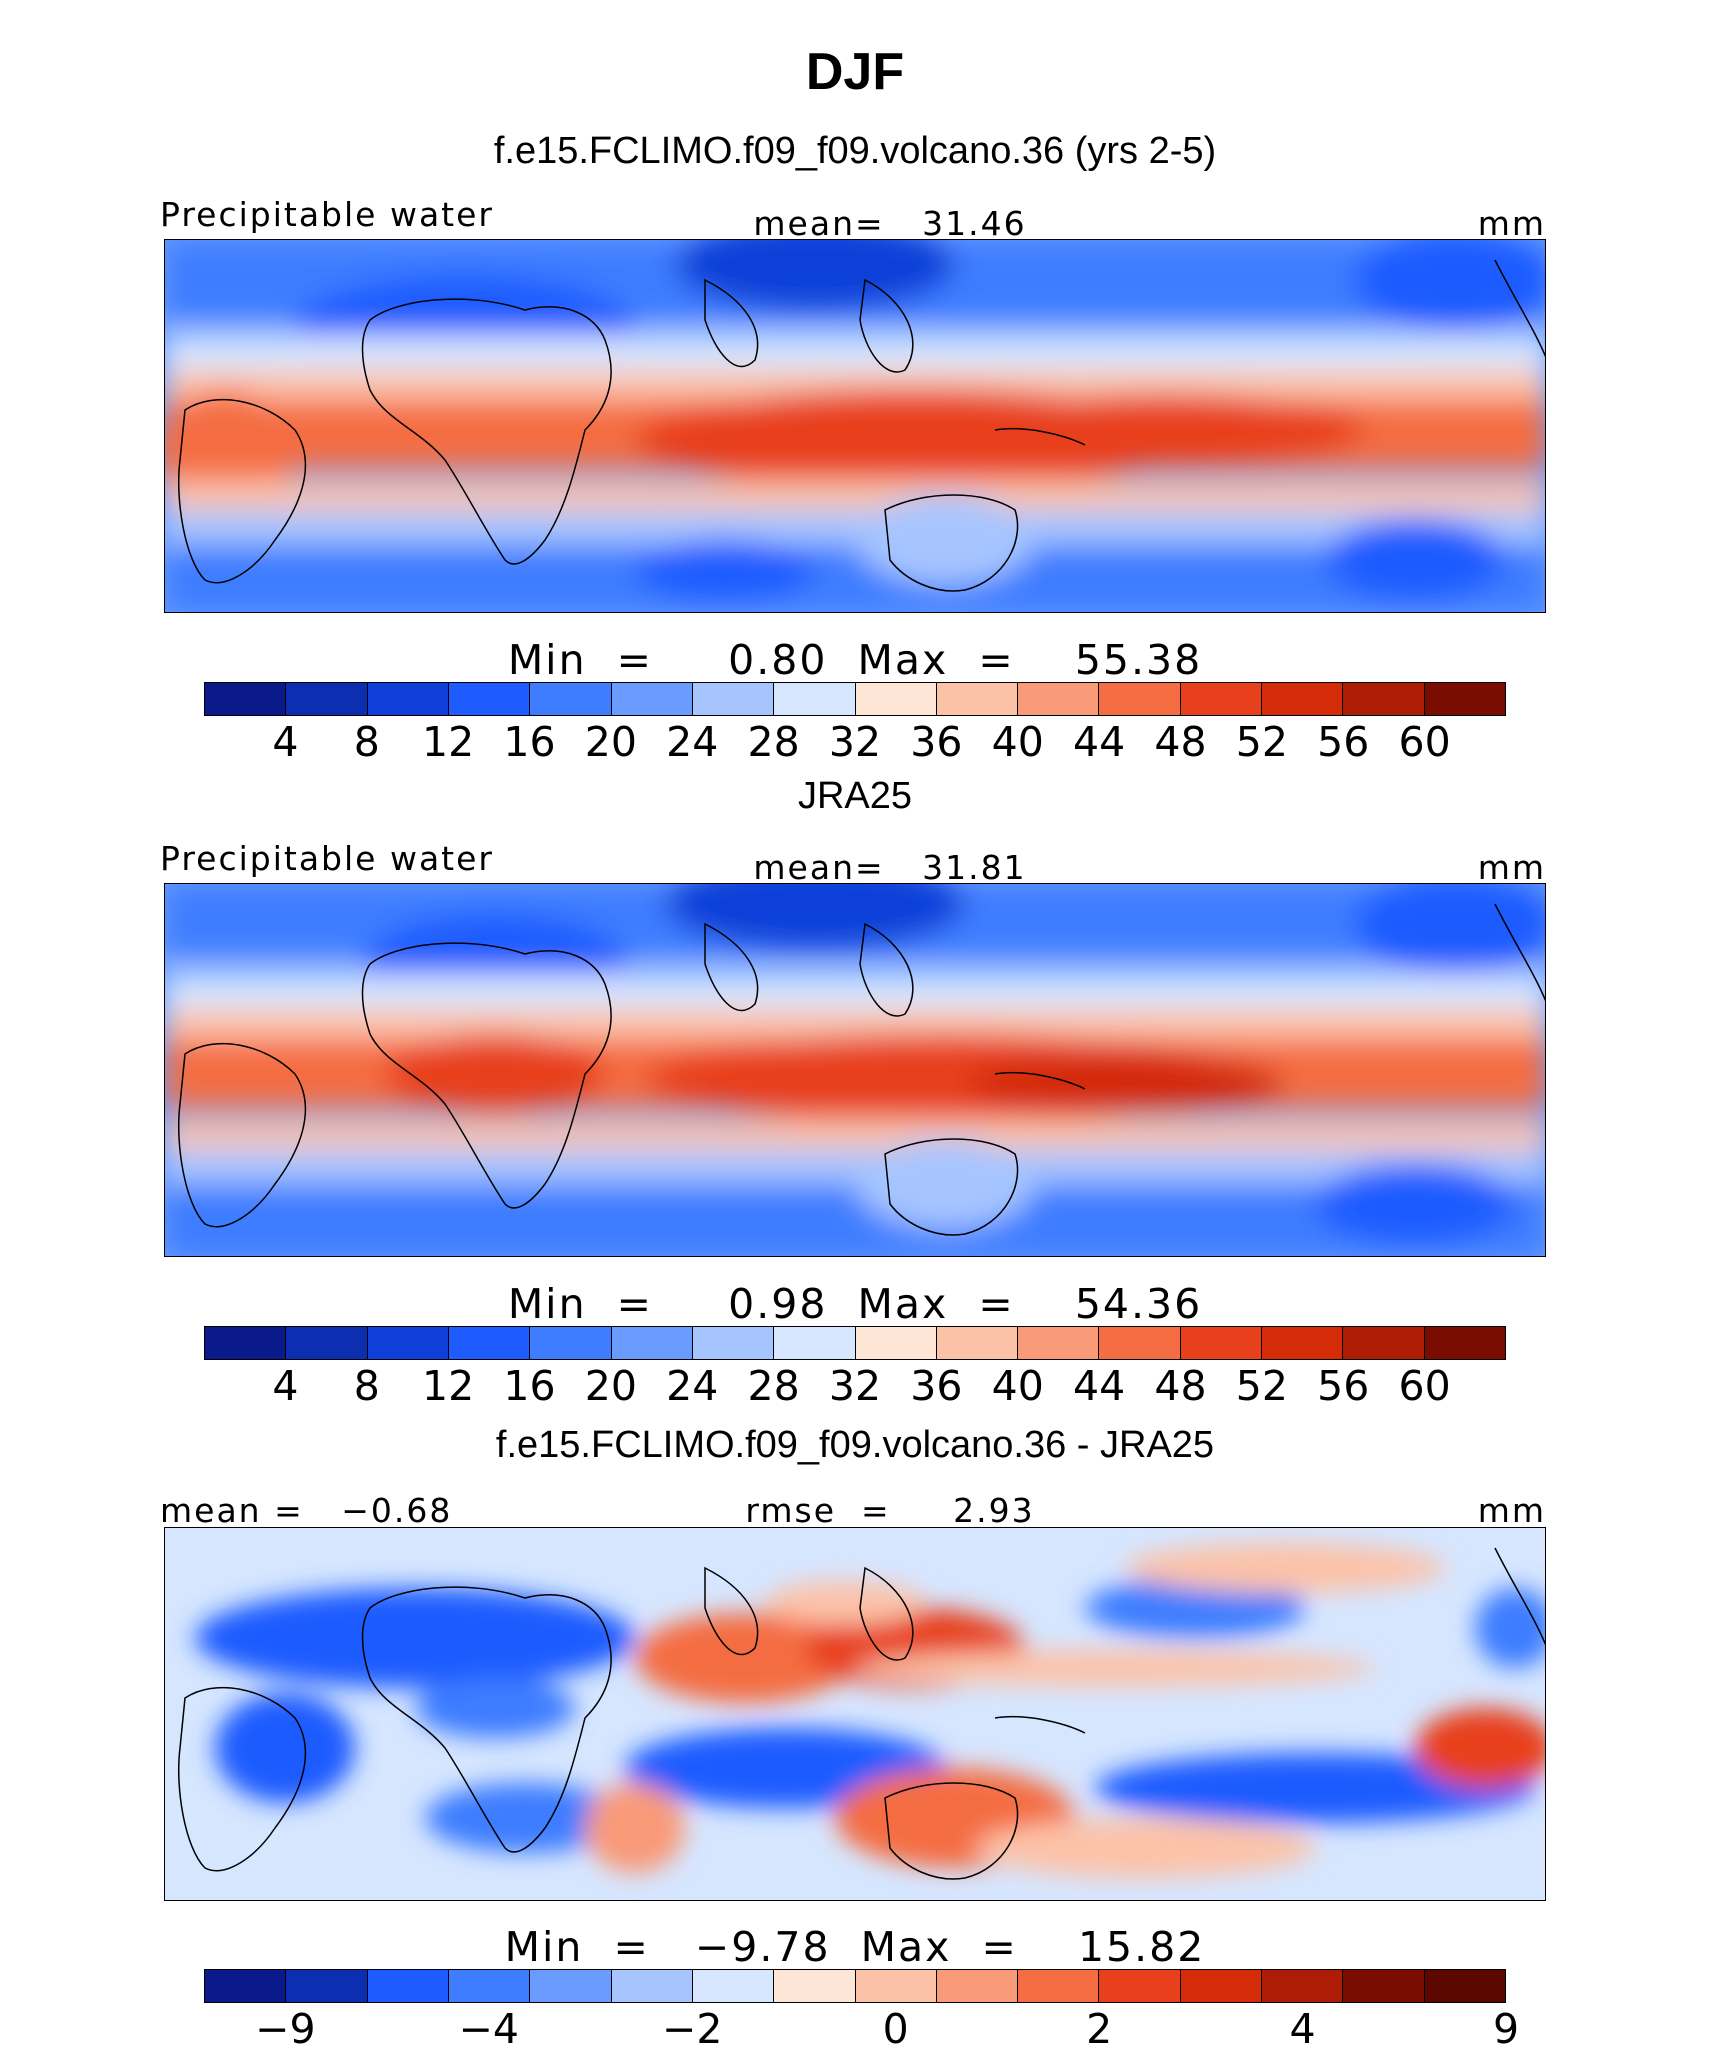 This screenshot has width=1710, height=2053. I want to click on panel-3-map, so click(855, 1714).